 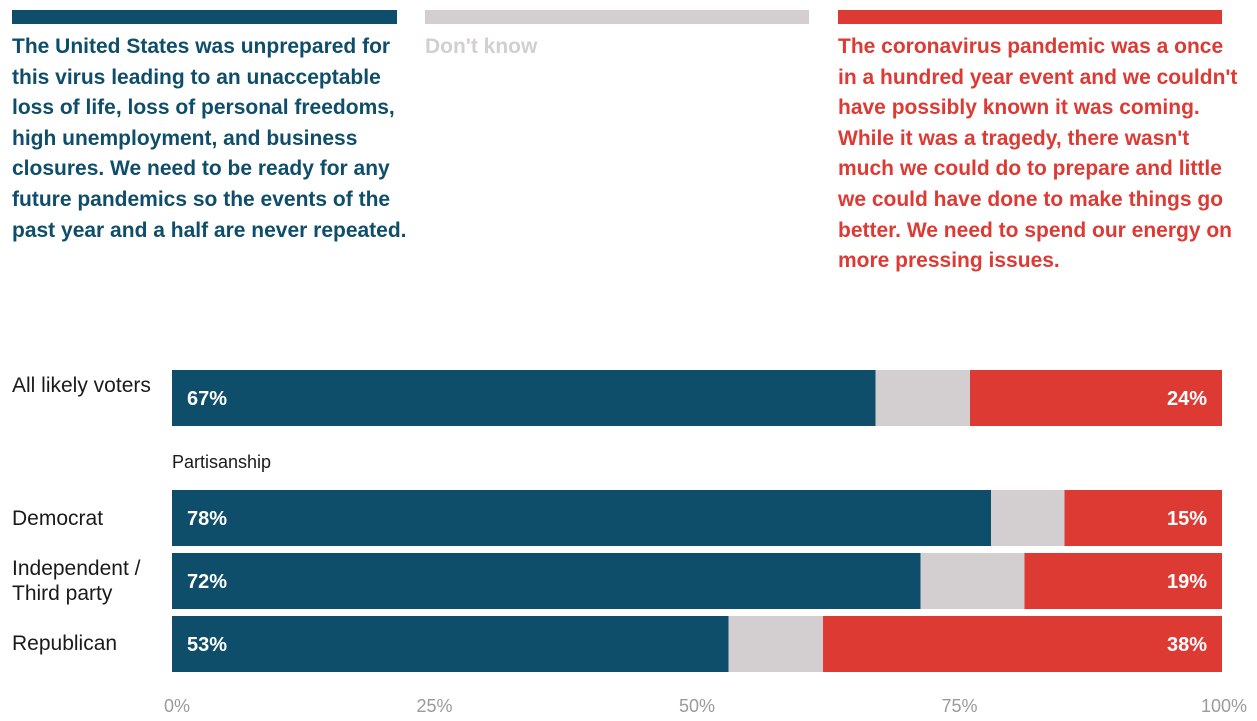 I want to click on data-label-once_in_century-independent-third-party: 19%, so click(x=1187, y=582).